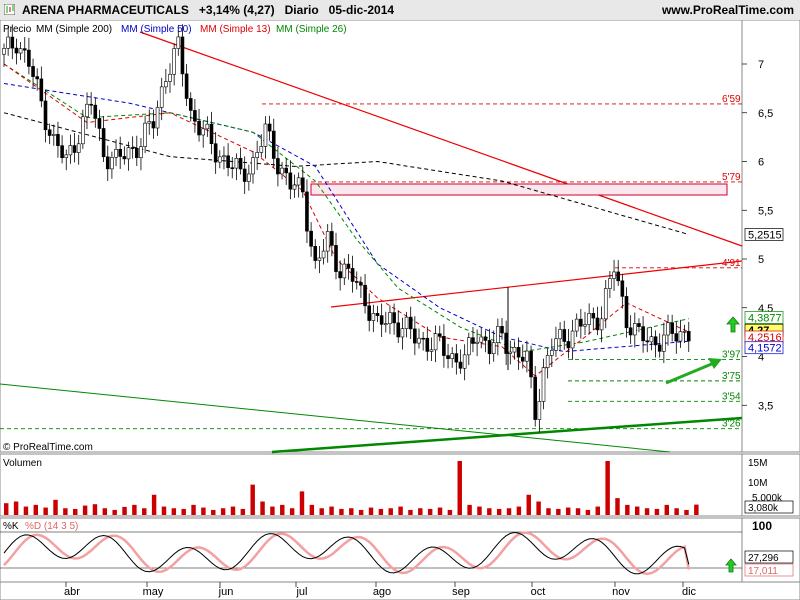  I want to click on stoch-k-line, so click(346, 553).